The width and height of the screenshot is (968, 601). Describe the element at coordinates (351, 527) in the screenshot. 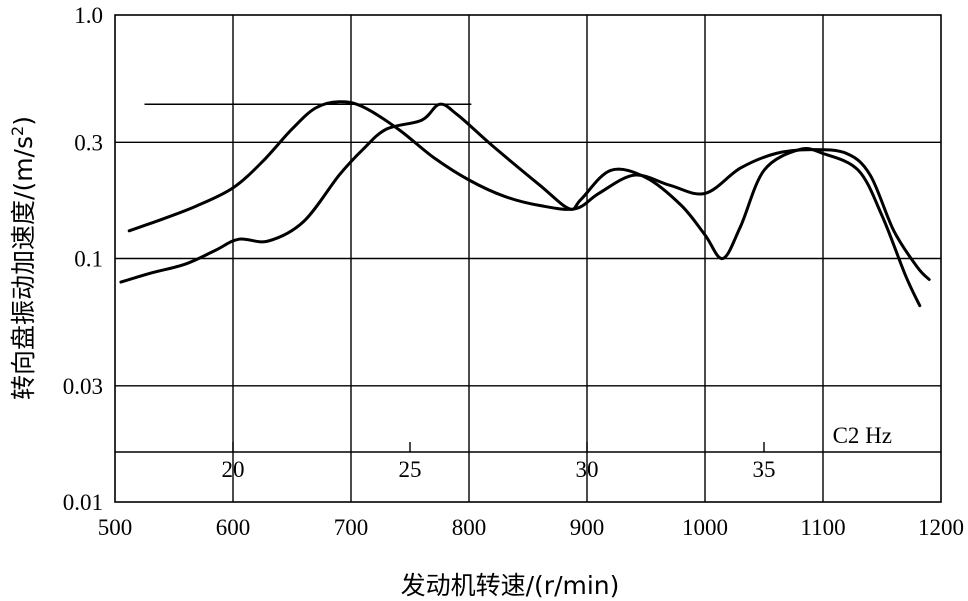

I see `x-tick-label: 700` at that location.